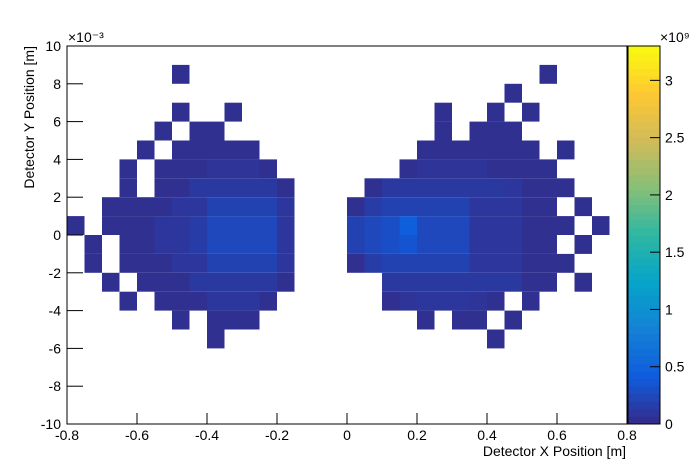  Describe the element at coordinates (57, 84) in the screenshot. I see `y-tick-label: 8` at that location.